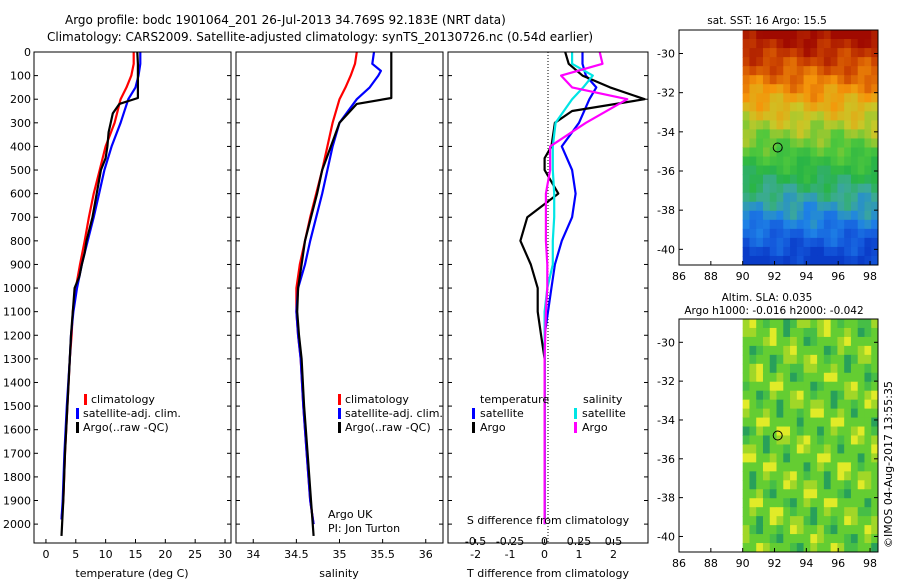 This screenshot has width=900, height=580. I want to click on y-tick-label: 800, so click(20, 241).